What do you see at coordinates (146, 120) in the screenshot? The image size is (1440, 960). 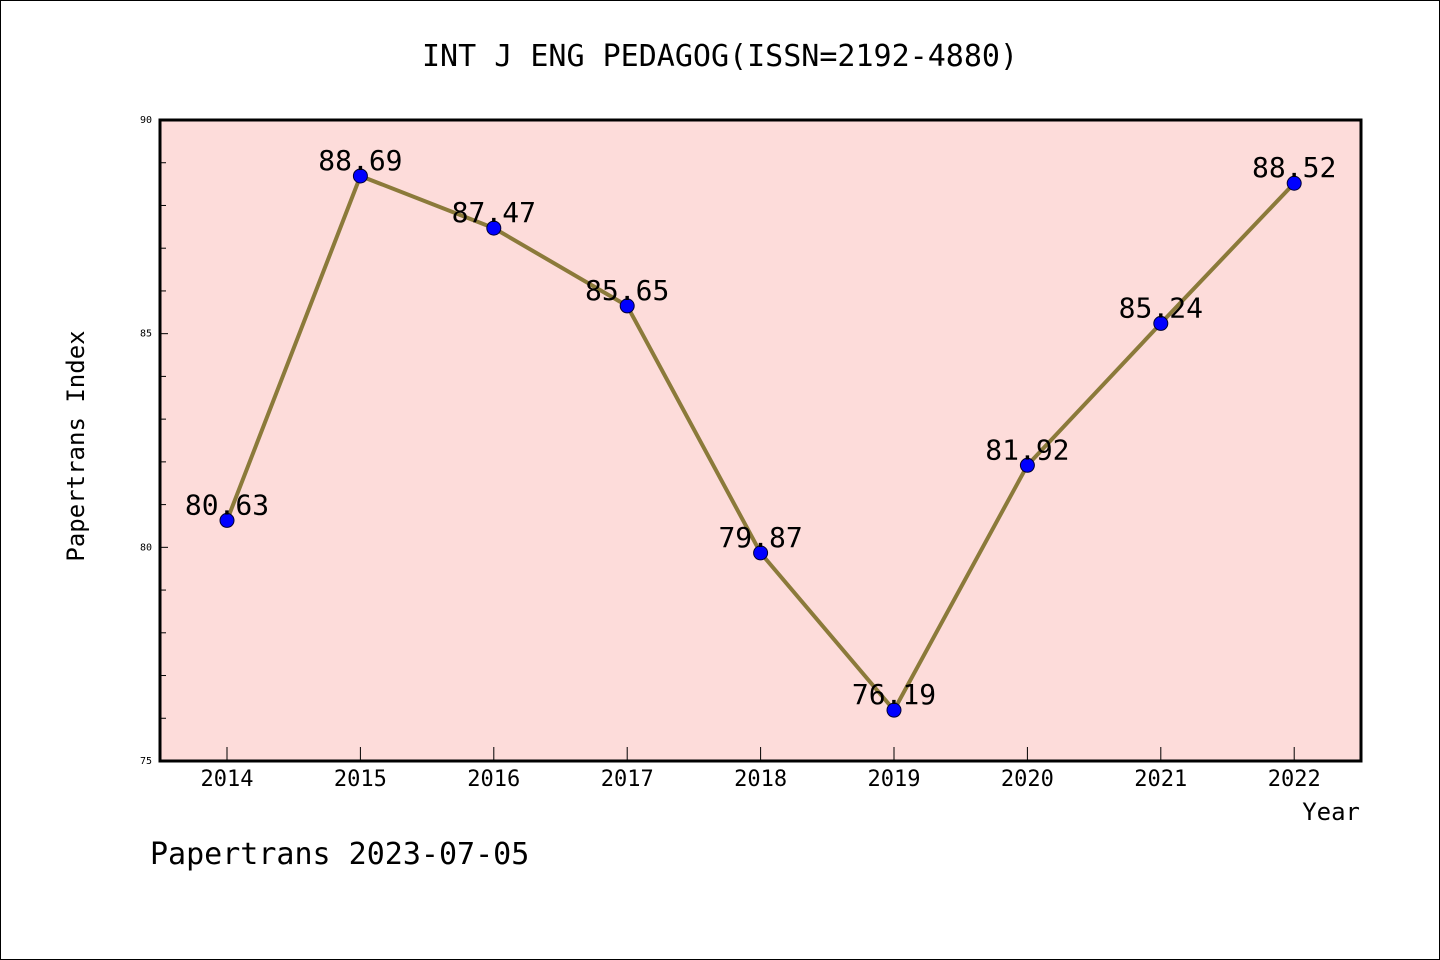 I see `y-tick-label: 90` at bounding box center [146, 120].